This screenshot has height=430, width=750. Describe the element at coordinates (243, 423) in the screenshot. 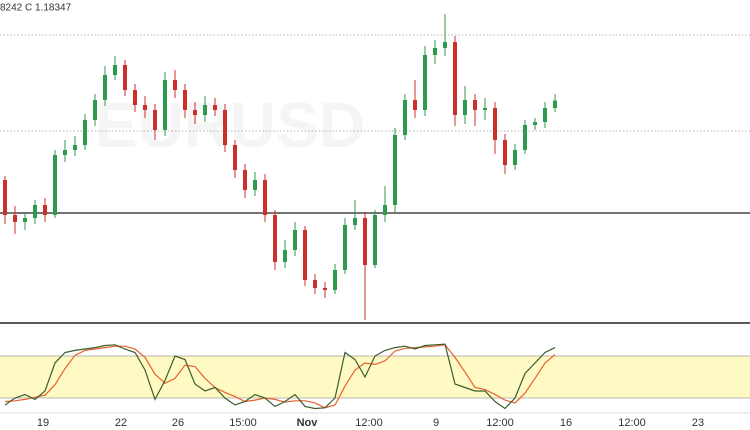

I see `x-tick-label: 15:00` at that location.